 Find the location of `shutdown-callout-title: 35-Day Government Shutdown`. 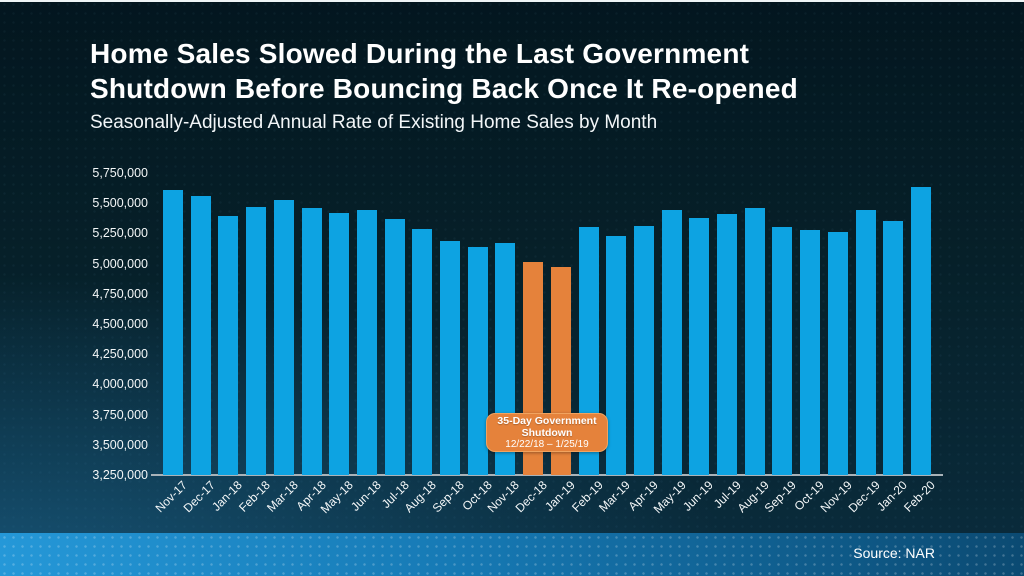

shutdown-callout-title: 35-Day Government Shutdown is located at coordinates (547, 427).